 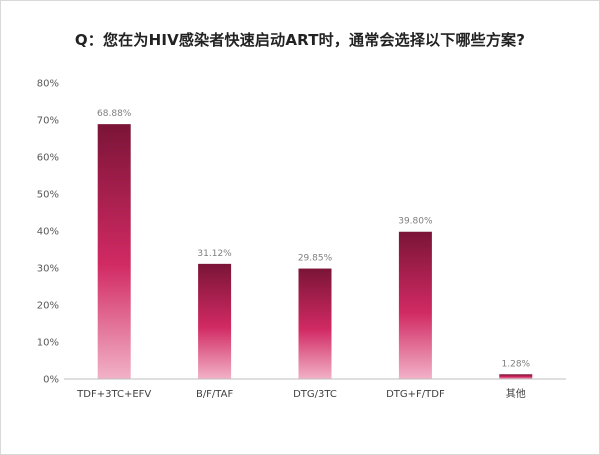 I want to click on y-tick-label: 10%, so click(x=48, y=343).